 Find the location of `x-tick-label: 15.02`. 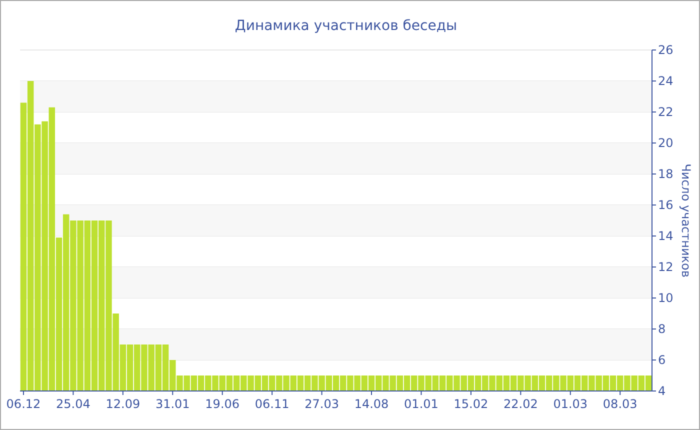

x-tick-label: 15.02 is located at coordinates (471, 404).